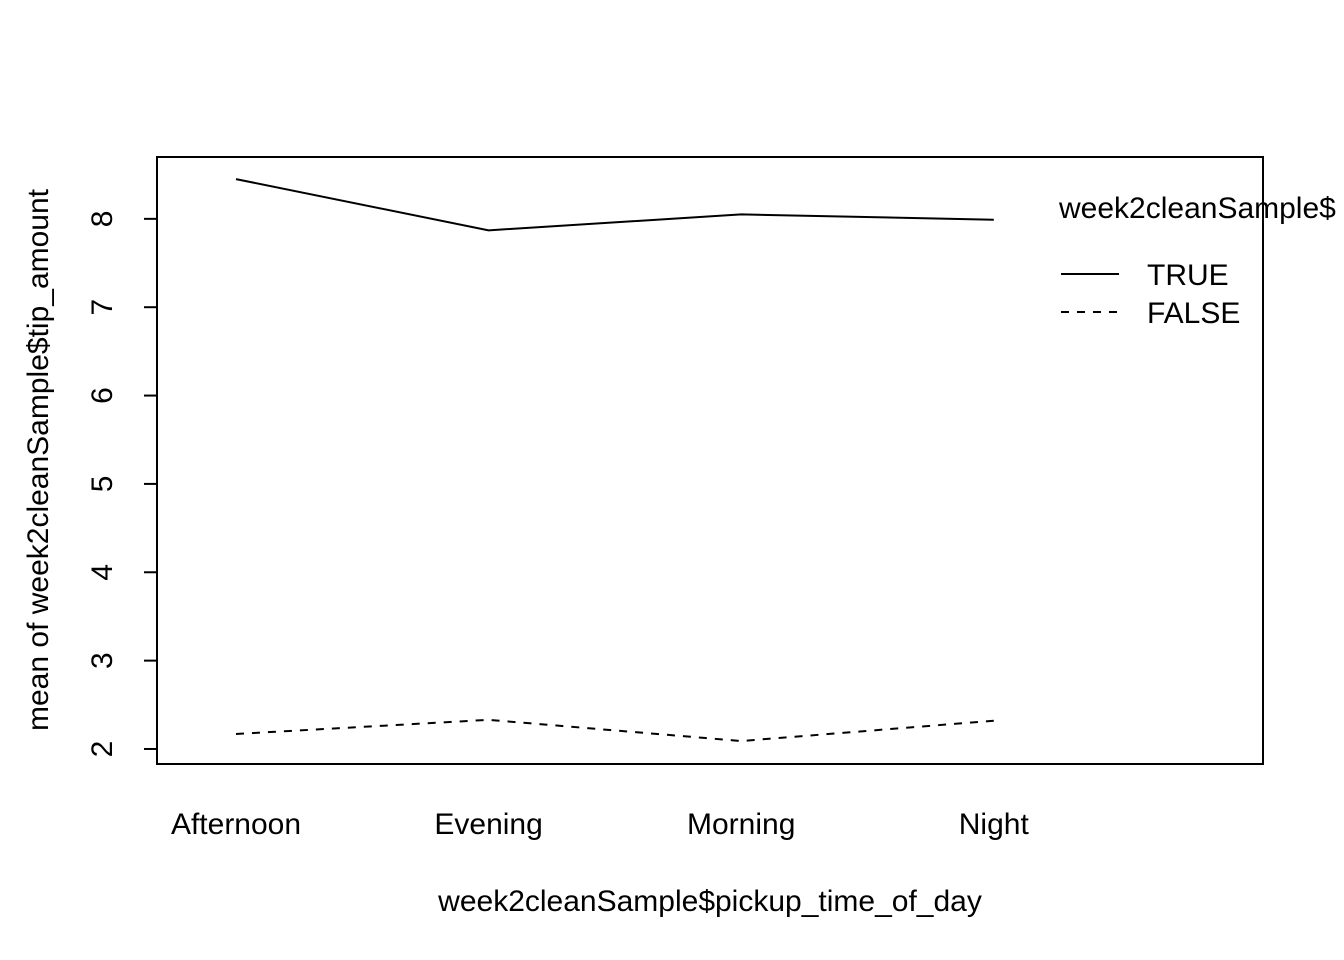  I want to click on series-line-true, so click(614, 205).